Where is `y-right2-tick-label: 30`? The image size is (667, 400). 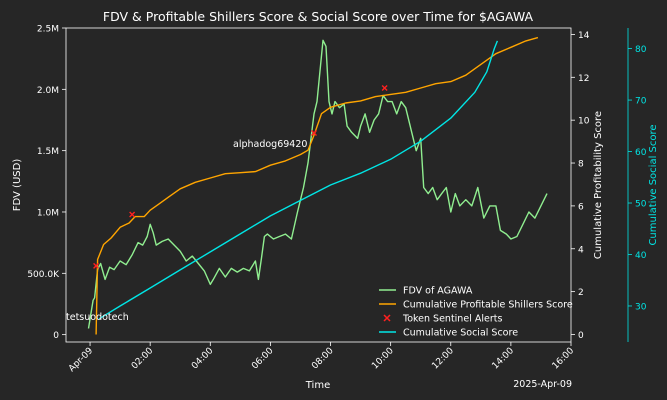
y-right2-tick-label: 30 is located at coordinates (641, 307).